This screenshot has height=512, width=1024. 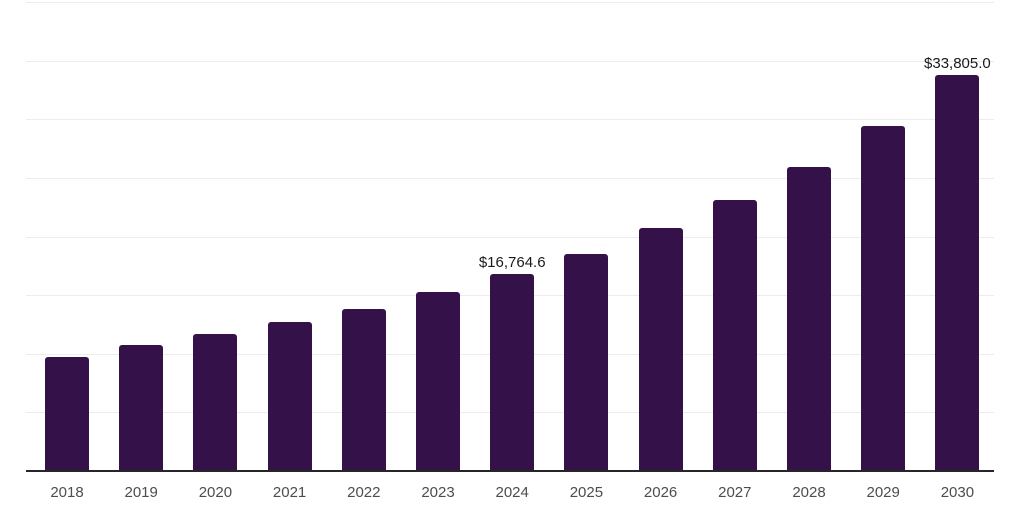 What do you see at coordinates (289, 396) in the screenshot?
I see `bar-2021` at bounding box center [289, 396].